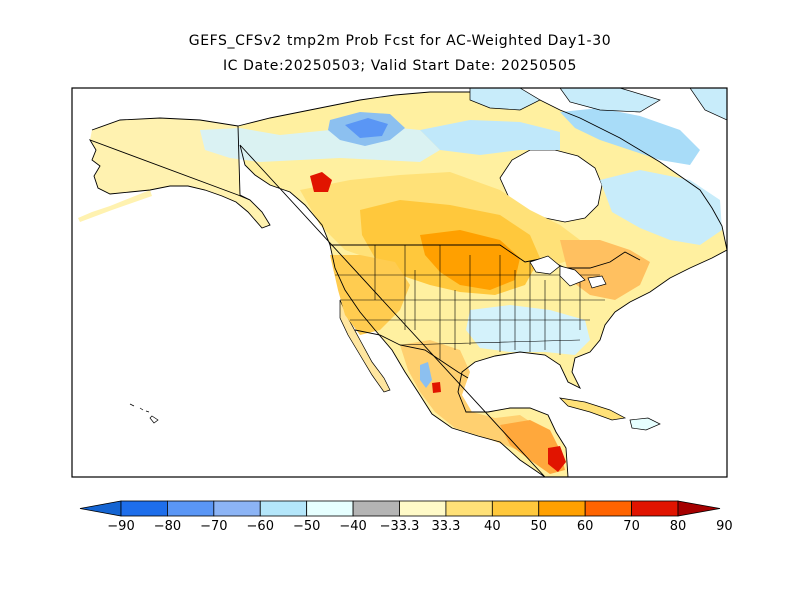  I want to click on land-aleutians, so click(115, 206).